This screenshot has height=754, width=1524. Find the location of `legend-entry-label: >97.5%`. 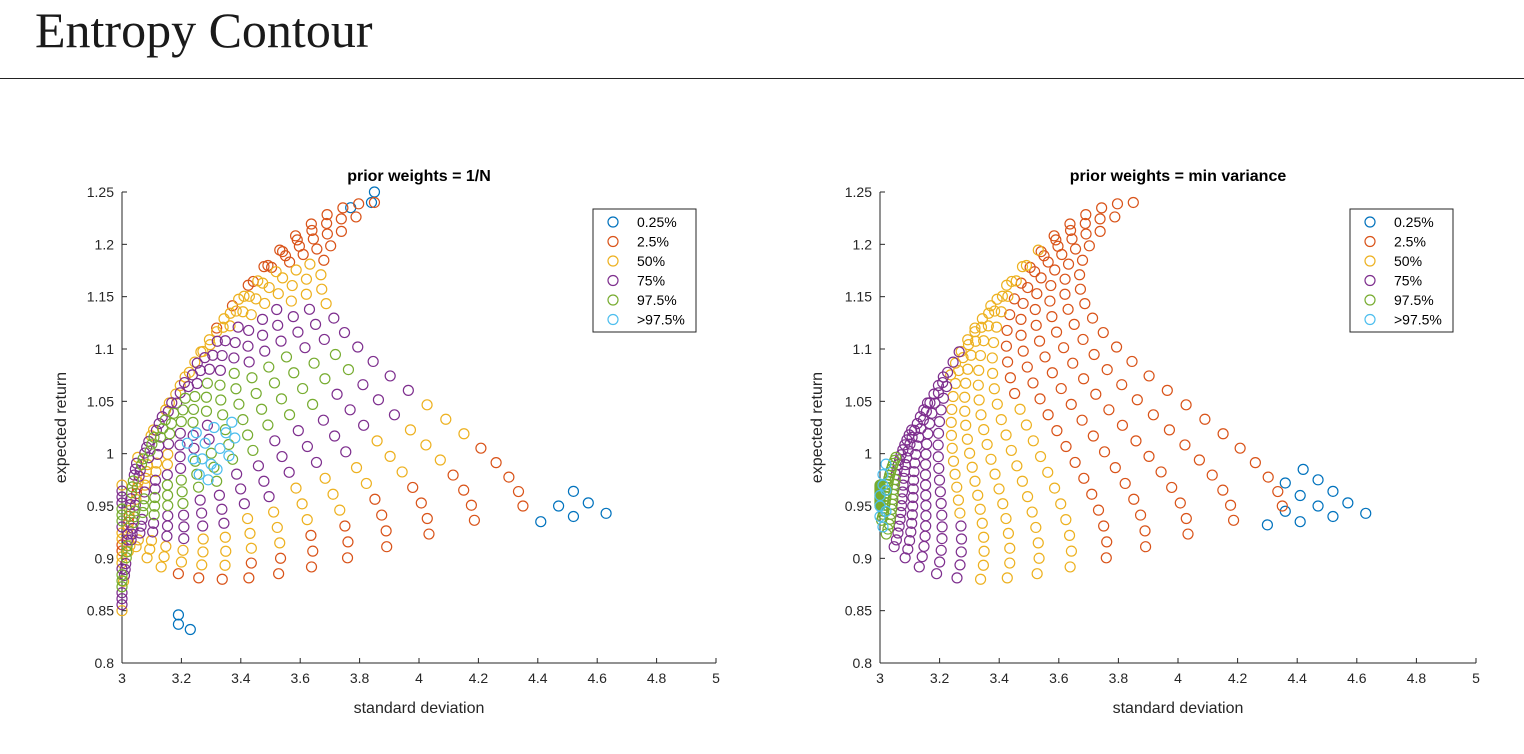

legend-entry-label: >97.5% is located at coordinates (1418, 320).